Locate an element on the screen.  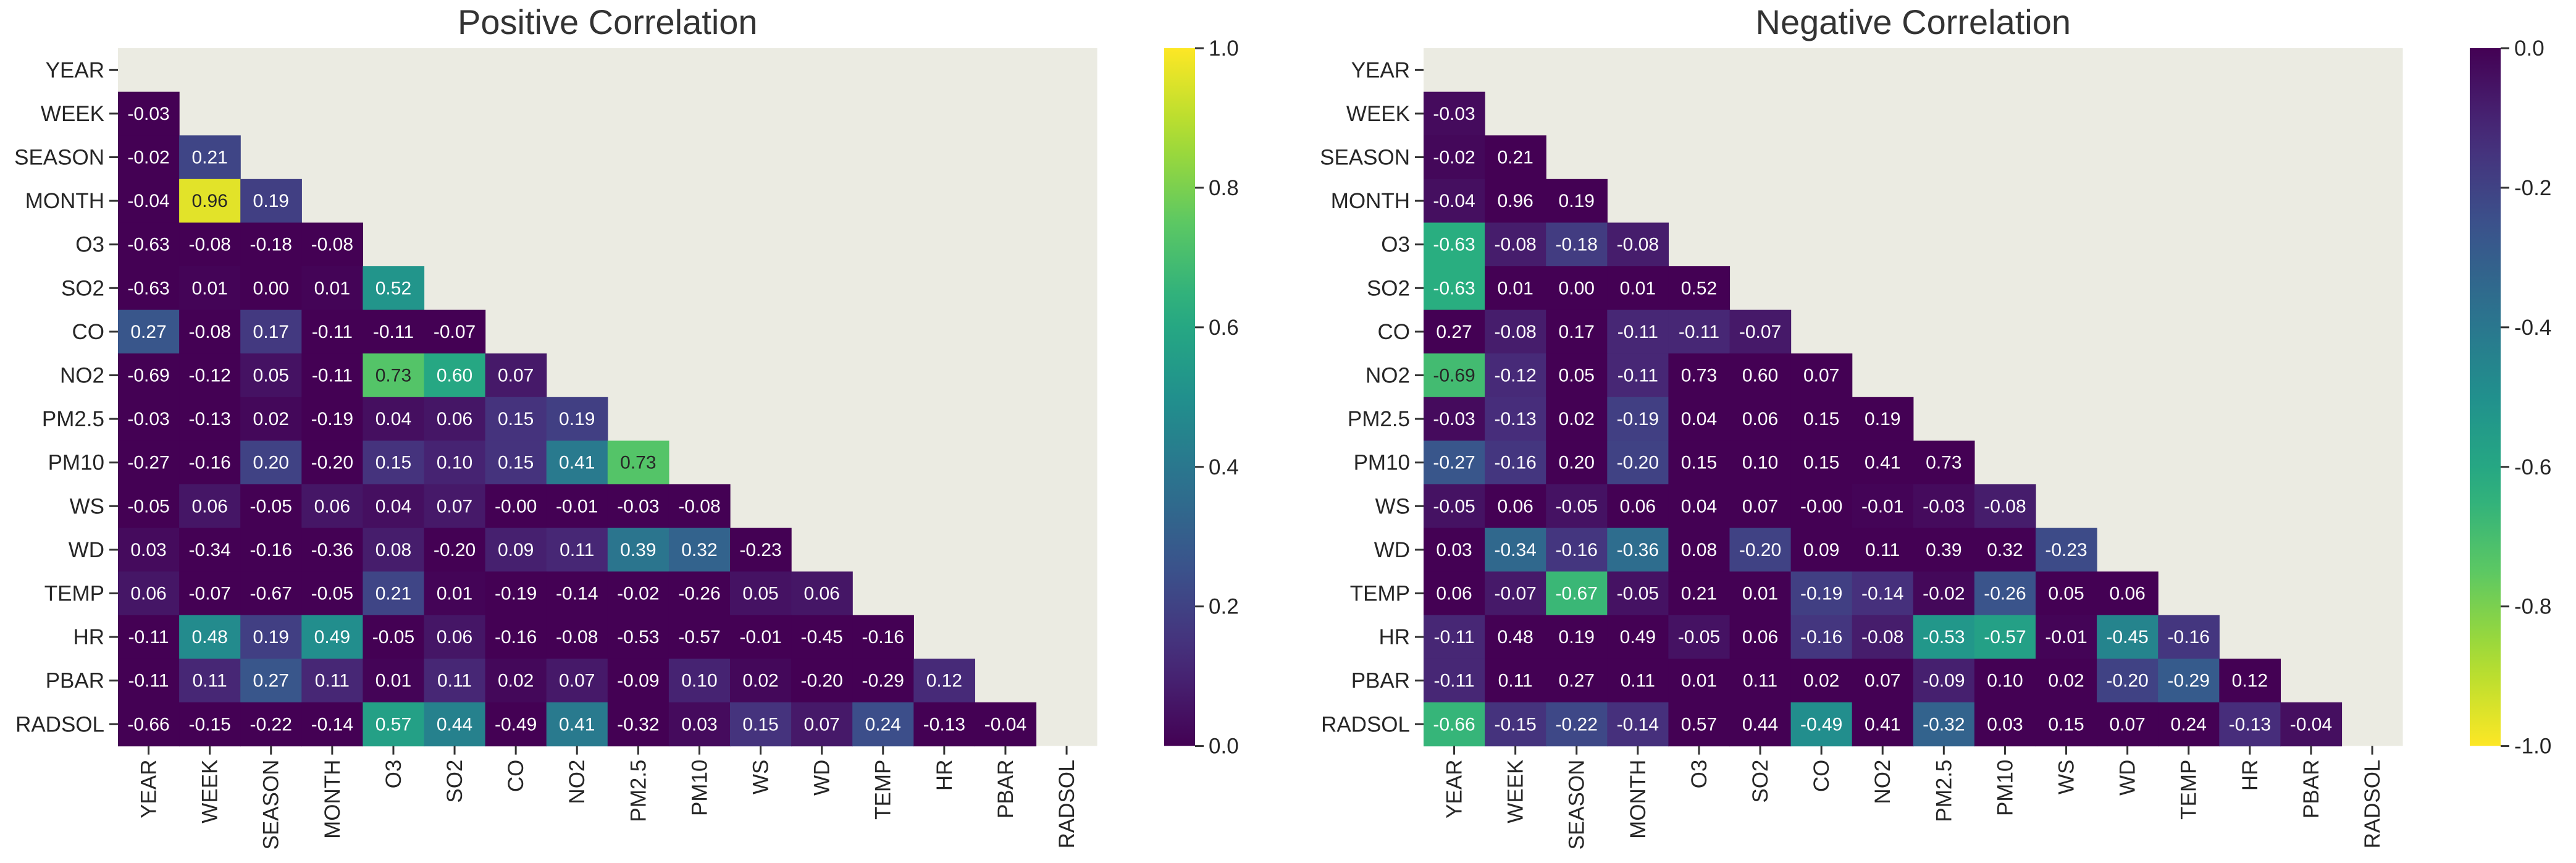
cell-value-label: 0.09 is located at coordinates (516, 550).